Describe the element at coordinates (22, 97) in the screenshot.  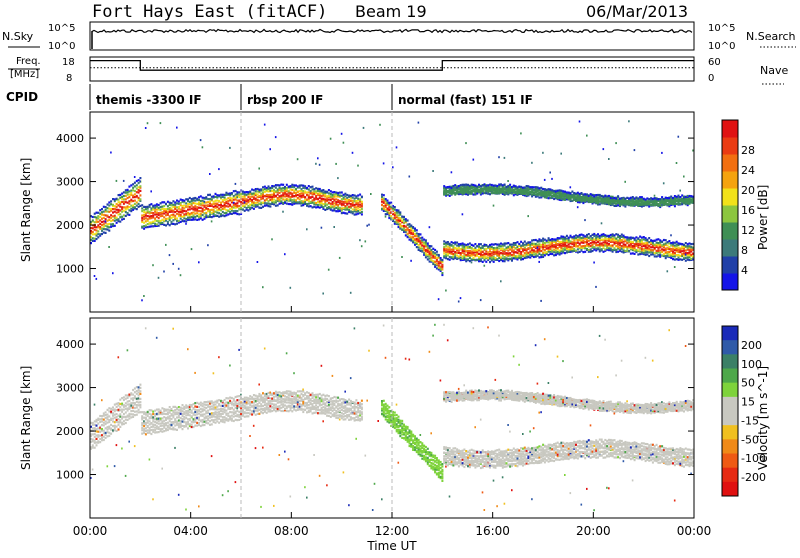
I see `cpid-label: CPID` at that location.